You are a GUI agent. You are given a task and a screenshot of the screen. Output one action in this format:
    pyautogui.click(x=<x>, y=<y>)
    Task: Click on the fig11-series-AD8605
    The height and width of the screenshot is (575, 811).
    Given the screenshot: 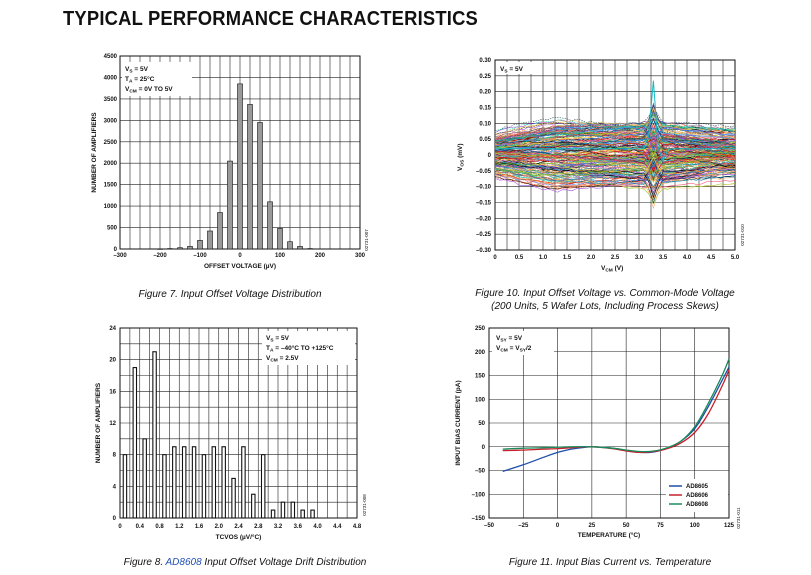 What is the action you would take?
    pyautogui.click(x=616, y=419)
    